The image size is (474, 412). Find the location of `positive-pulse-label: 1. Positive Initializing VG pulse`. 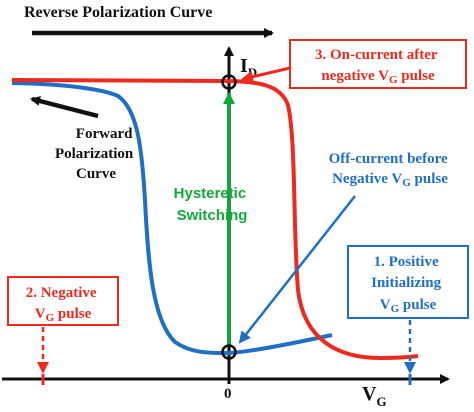

positive-pulse-label: 1. Positive Initializing VG pulse is located at coordinates (408, 284).